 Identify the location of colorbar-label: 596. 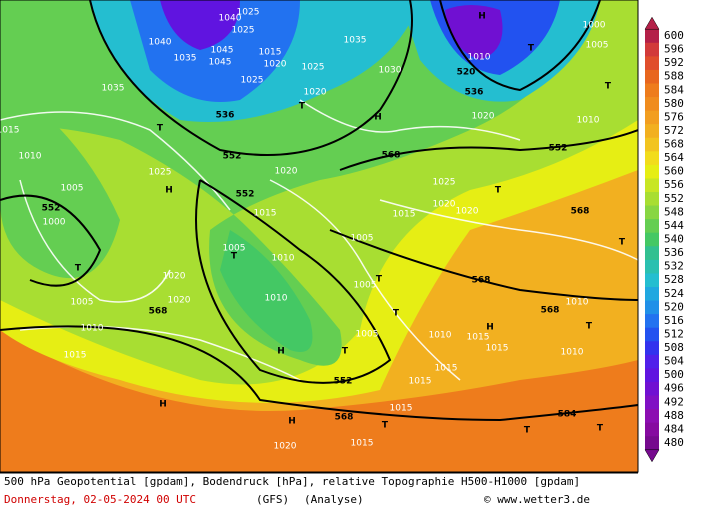
(674, 49).